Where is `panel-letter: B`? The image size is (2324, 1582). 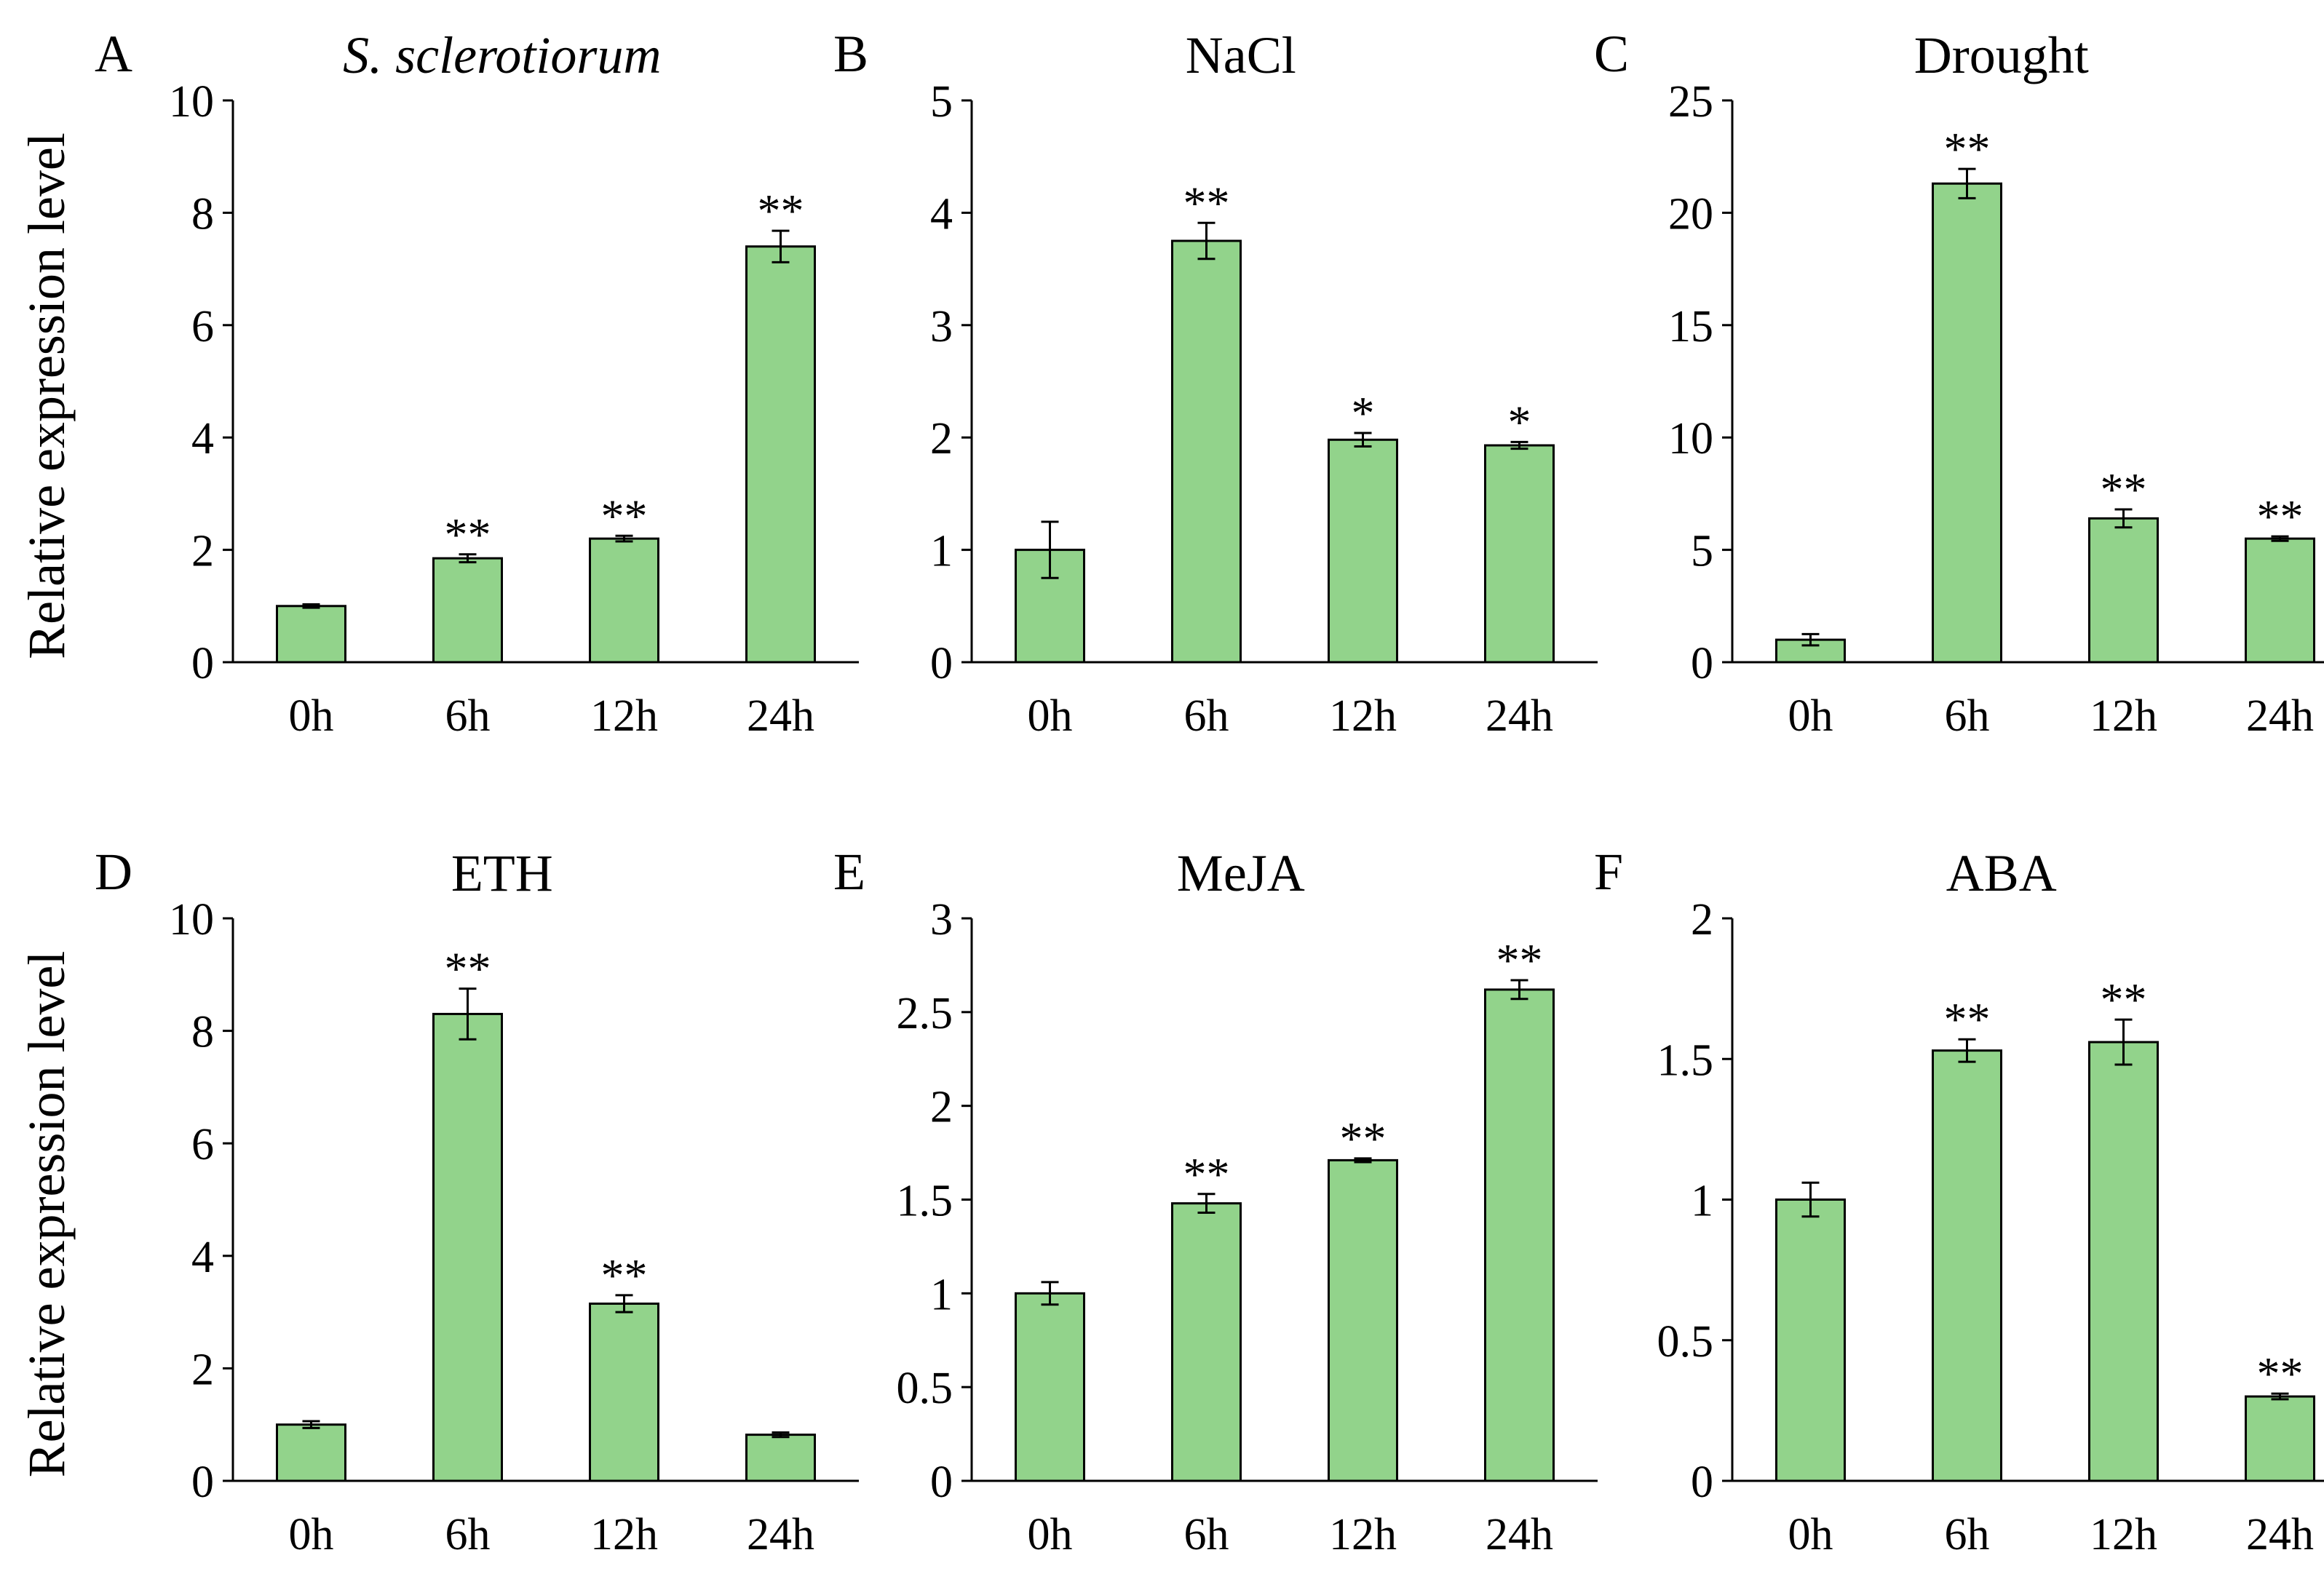
panel-letter: B is located at coordinates (850, 54).